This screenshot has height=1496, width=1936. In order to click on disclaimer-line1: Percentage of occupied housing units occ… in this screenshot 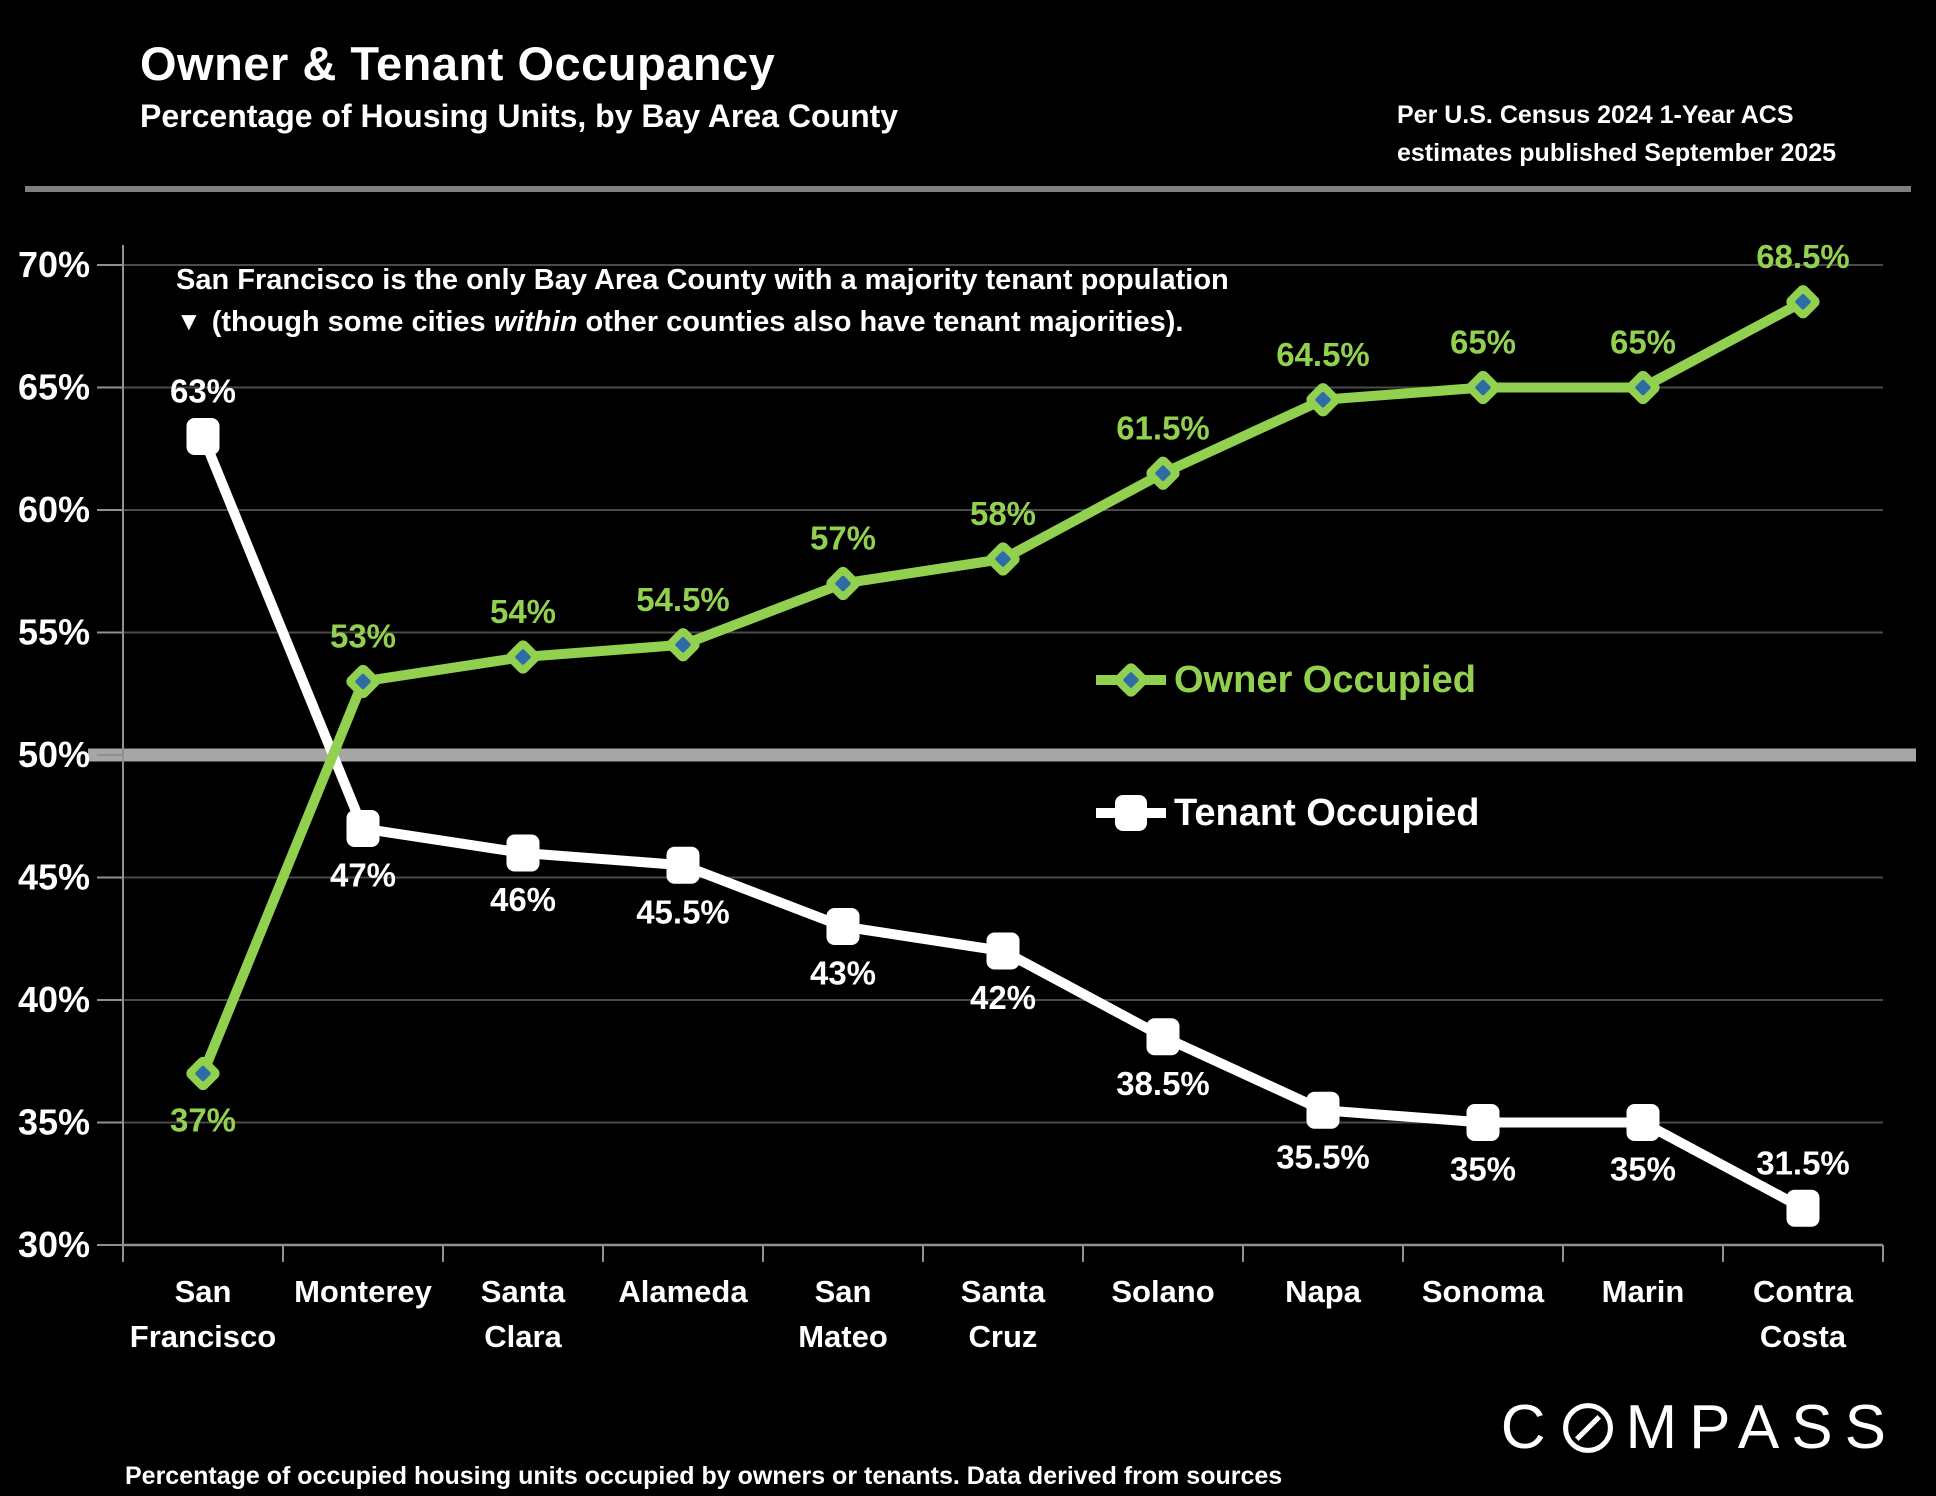, I will do `click(704, 1476)`.